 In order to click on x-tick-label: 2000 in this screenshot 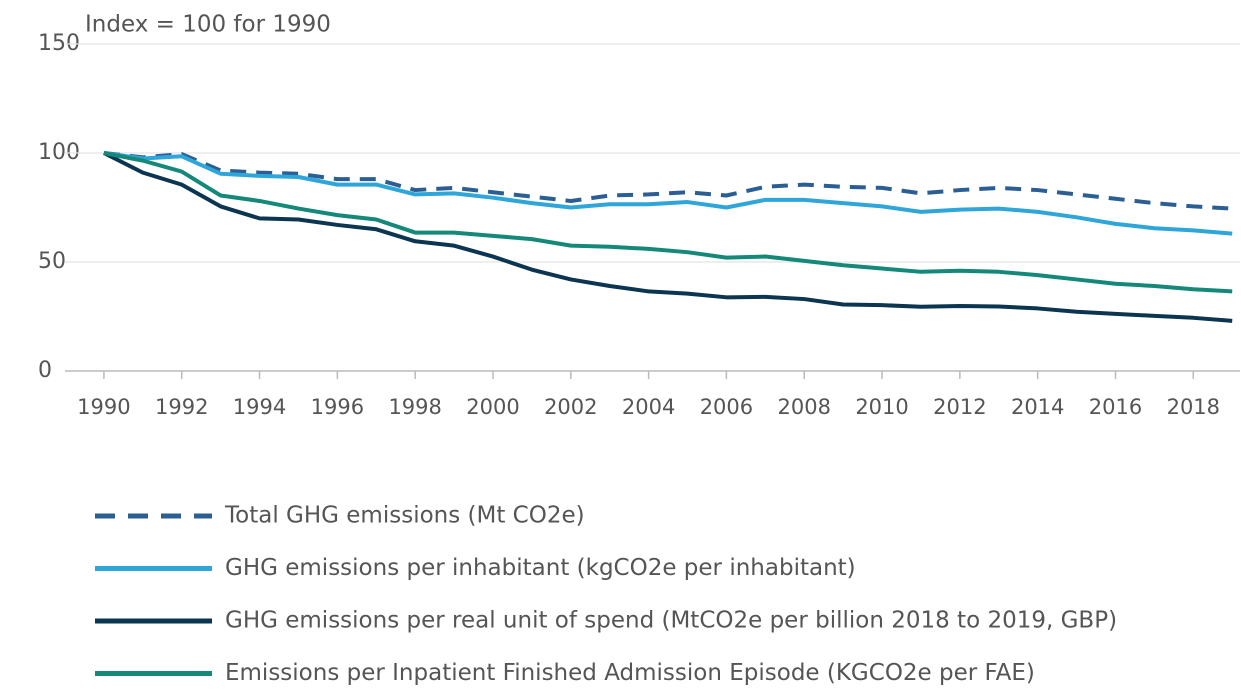, I will do `click(492, 407)`.